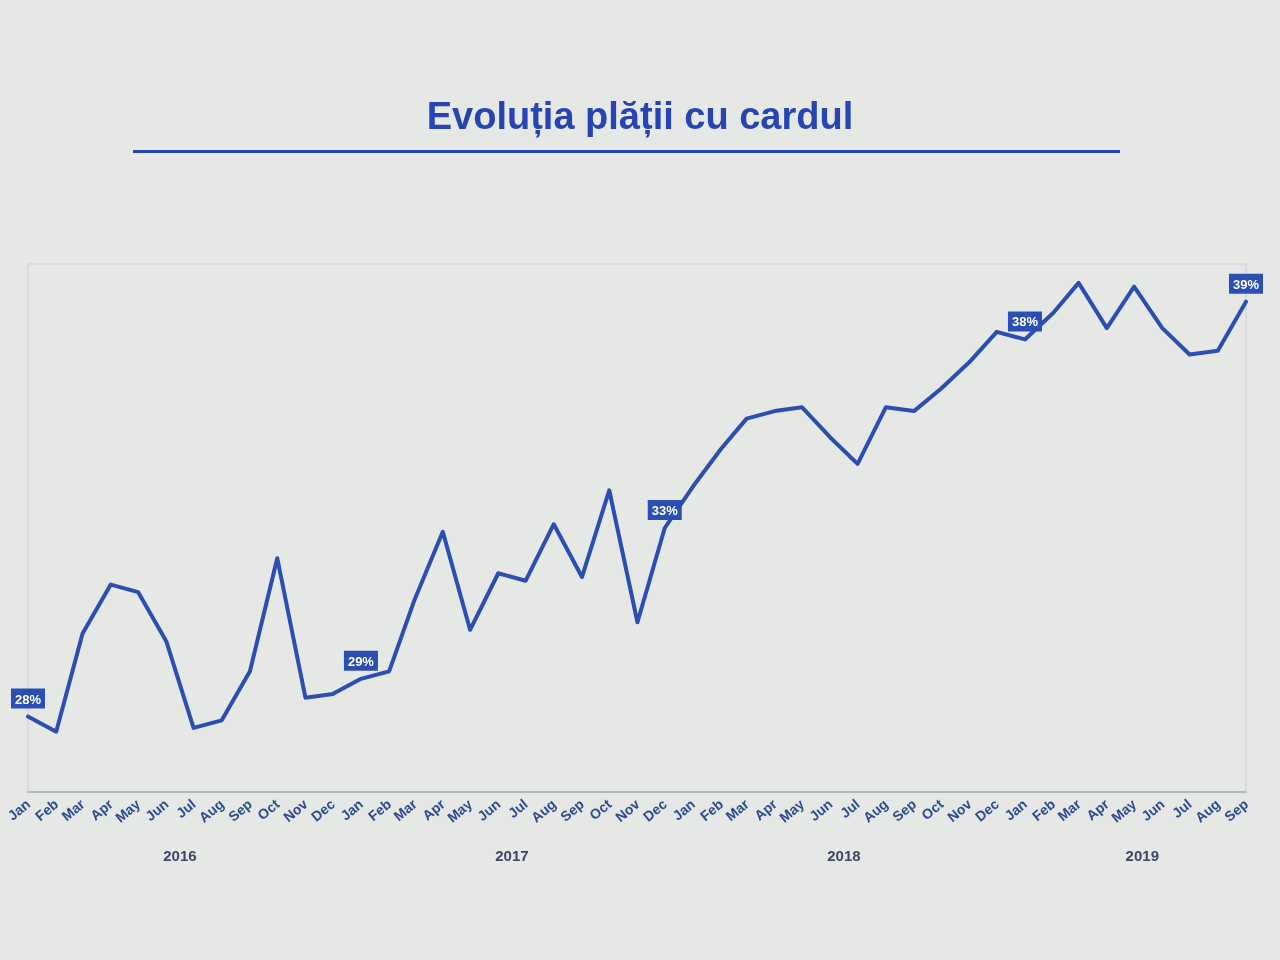  I want to click on x2-tick-label: 2017, so click(512, 855).